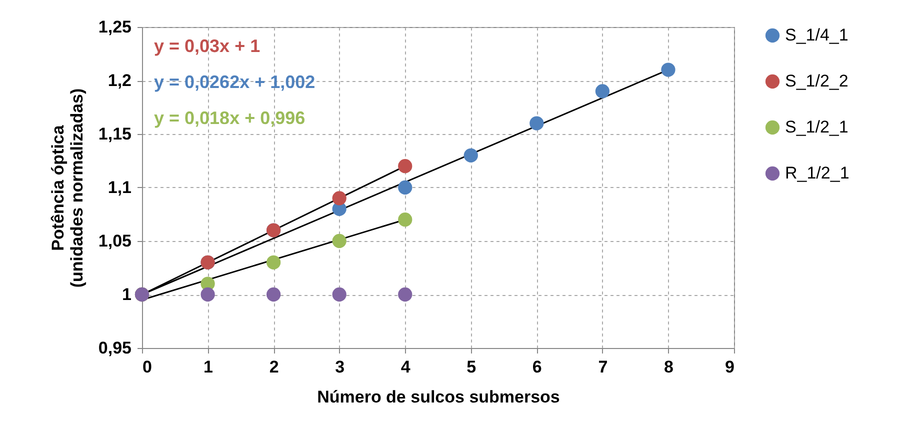  Describe the element at coordinates (817, 173) in the screenshot. I see `legend-label: R_1/2_1` at that location.